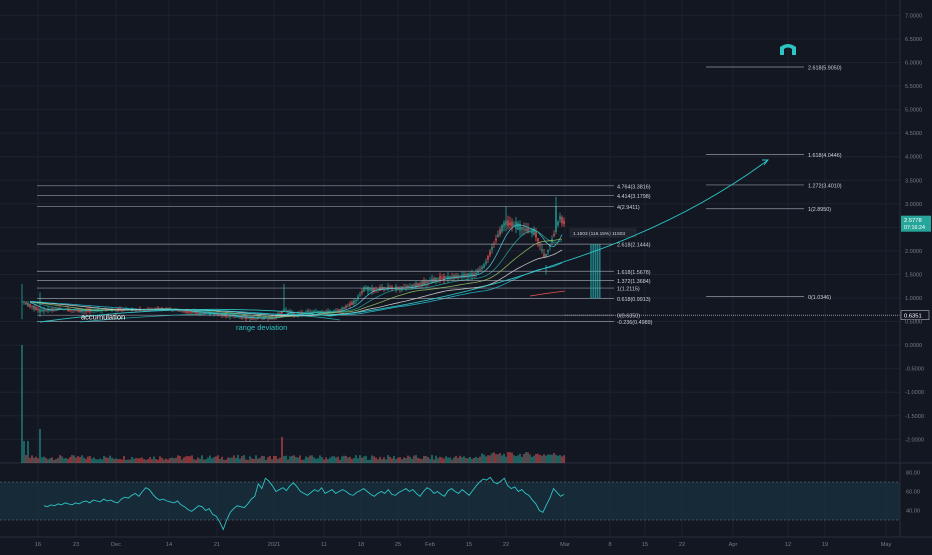  I want to click on time-tick-label: 25, so click(398, 545).